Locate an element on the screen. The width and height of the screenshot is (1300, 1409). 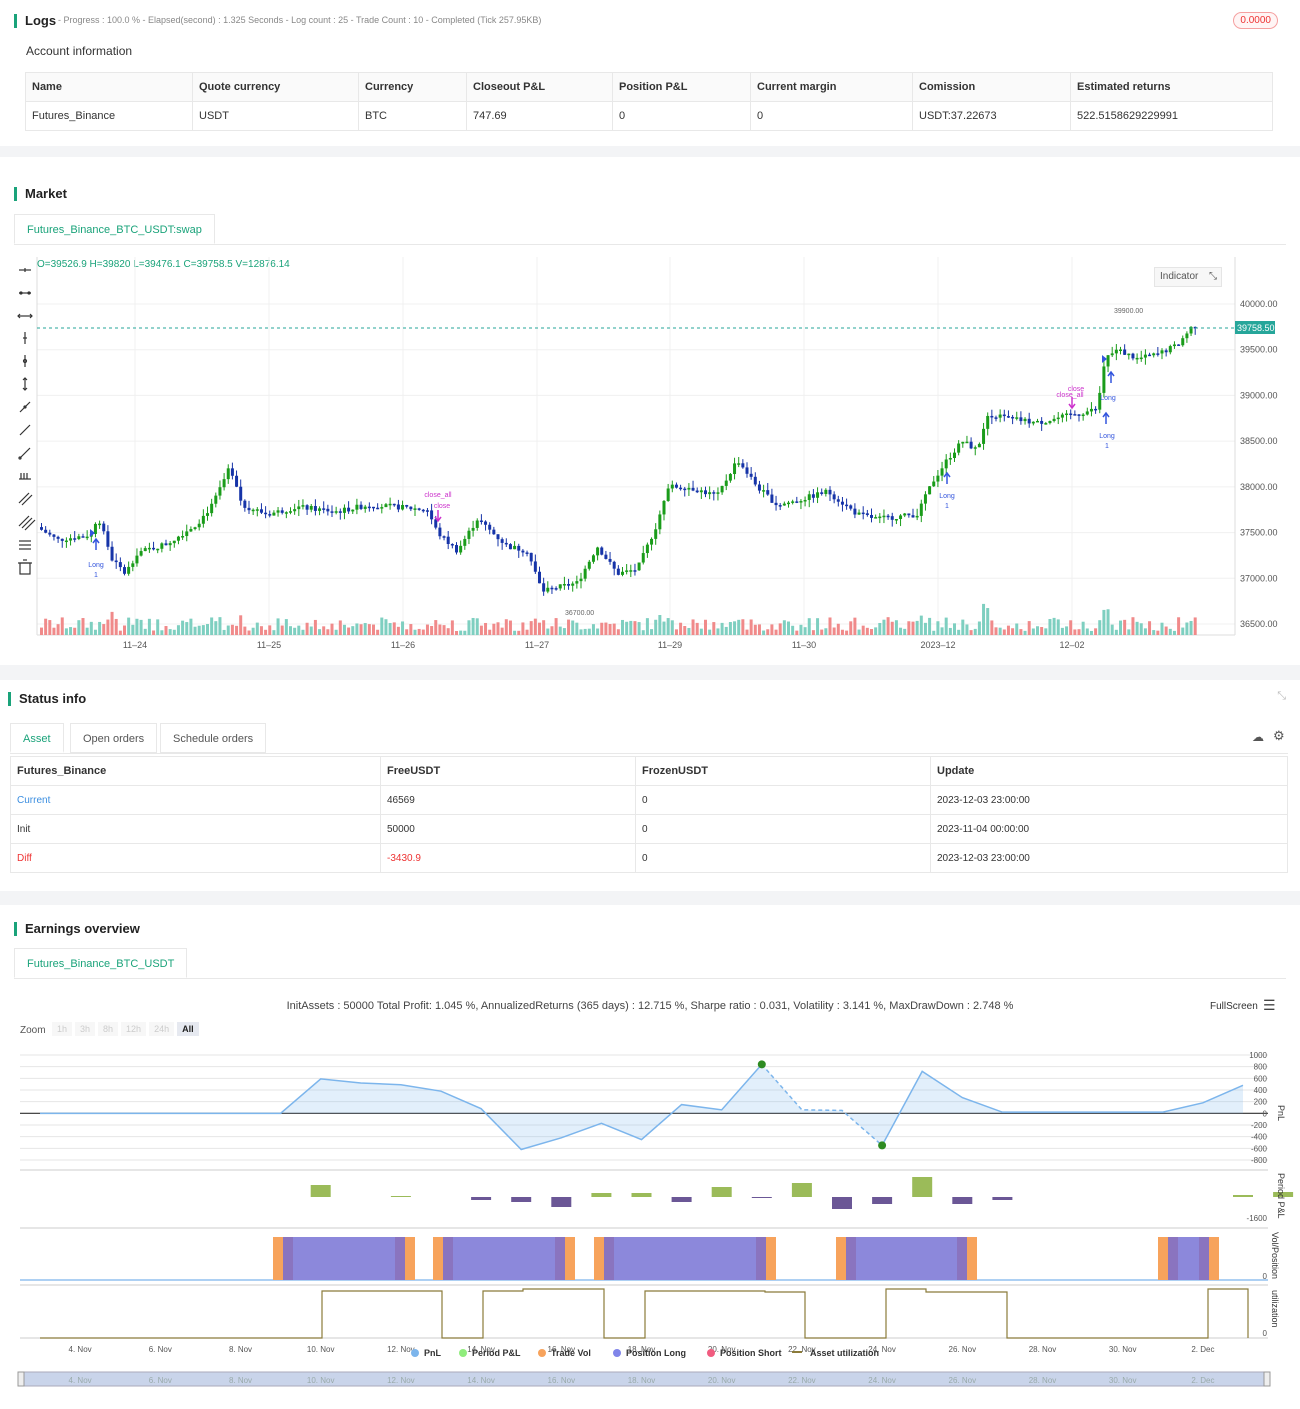
volume-bars is located at coordinates (618, 619).